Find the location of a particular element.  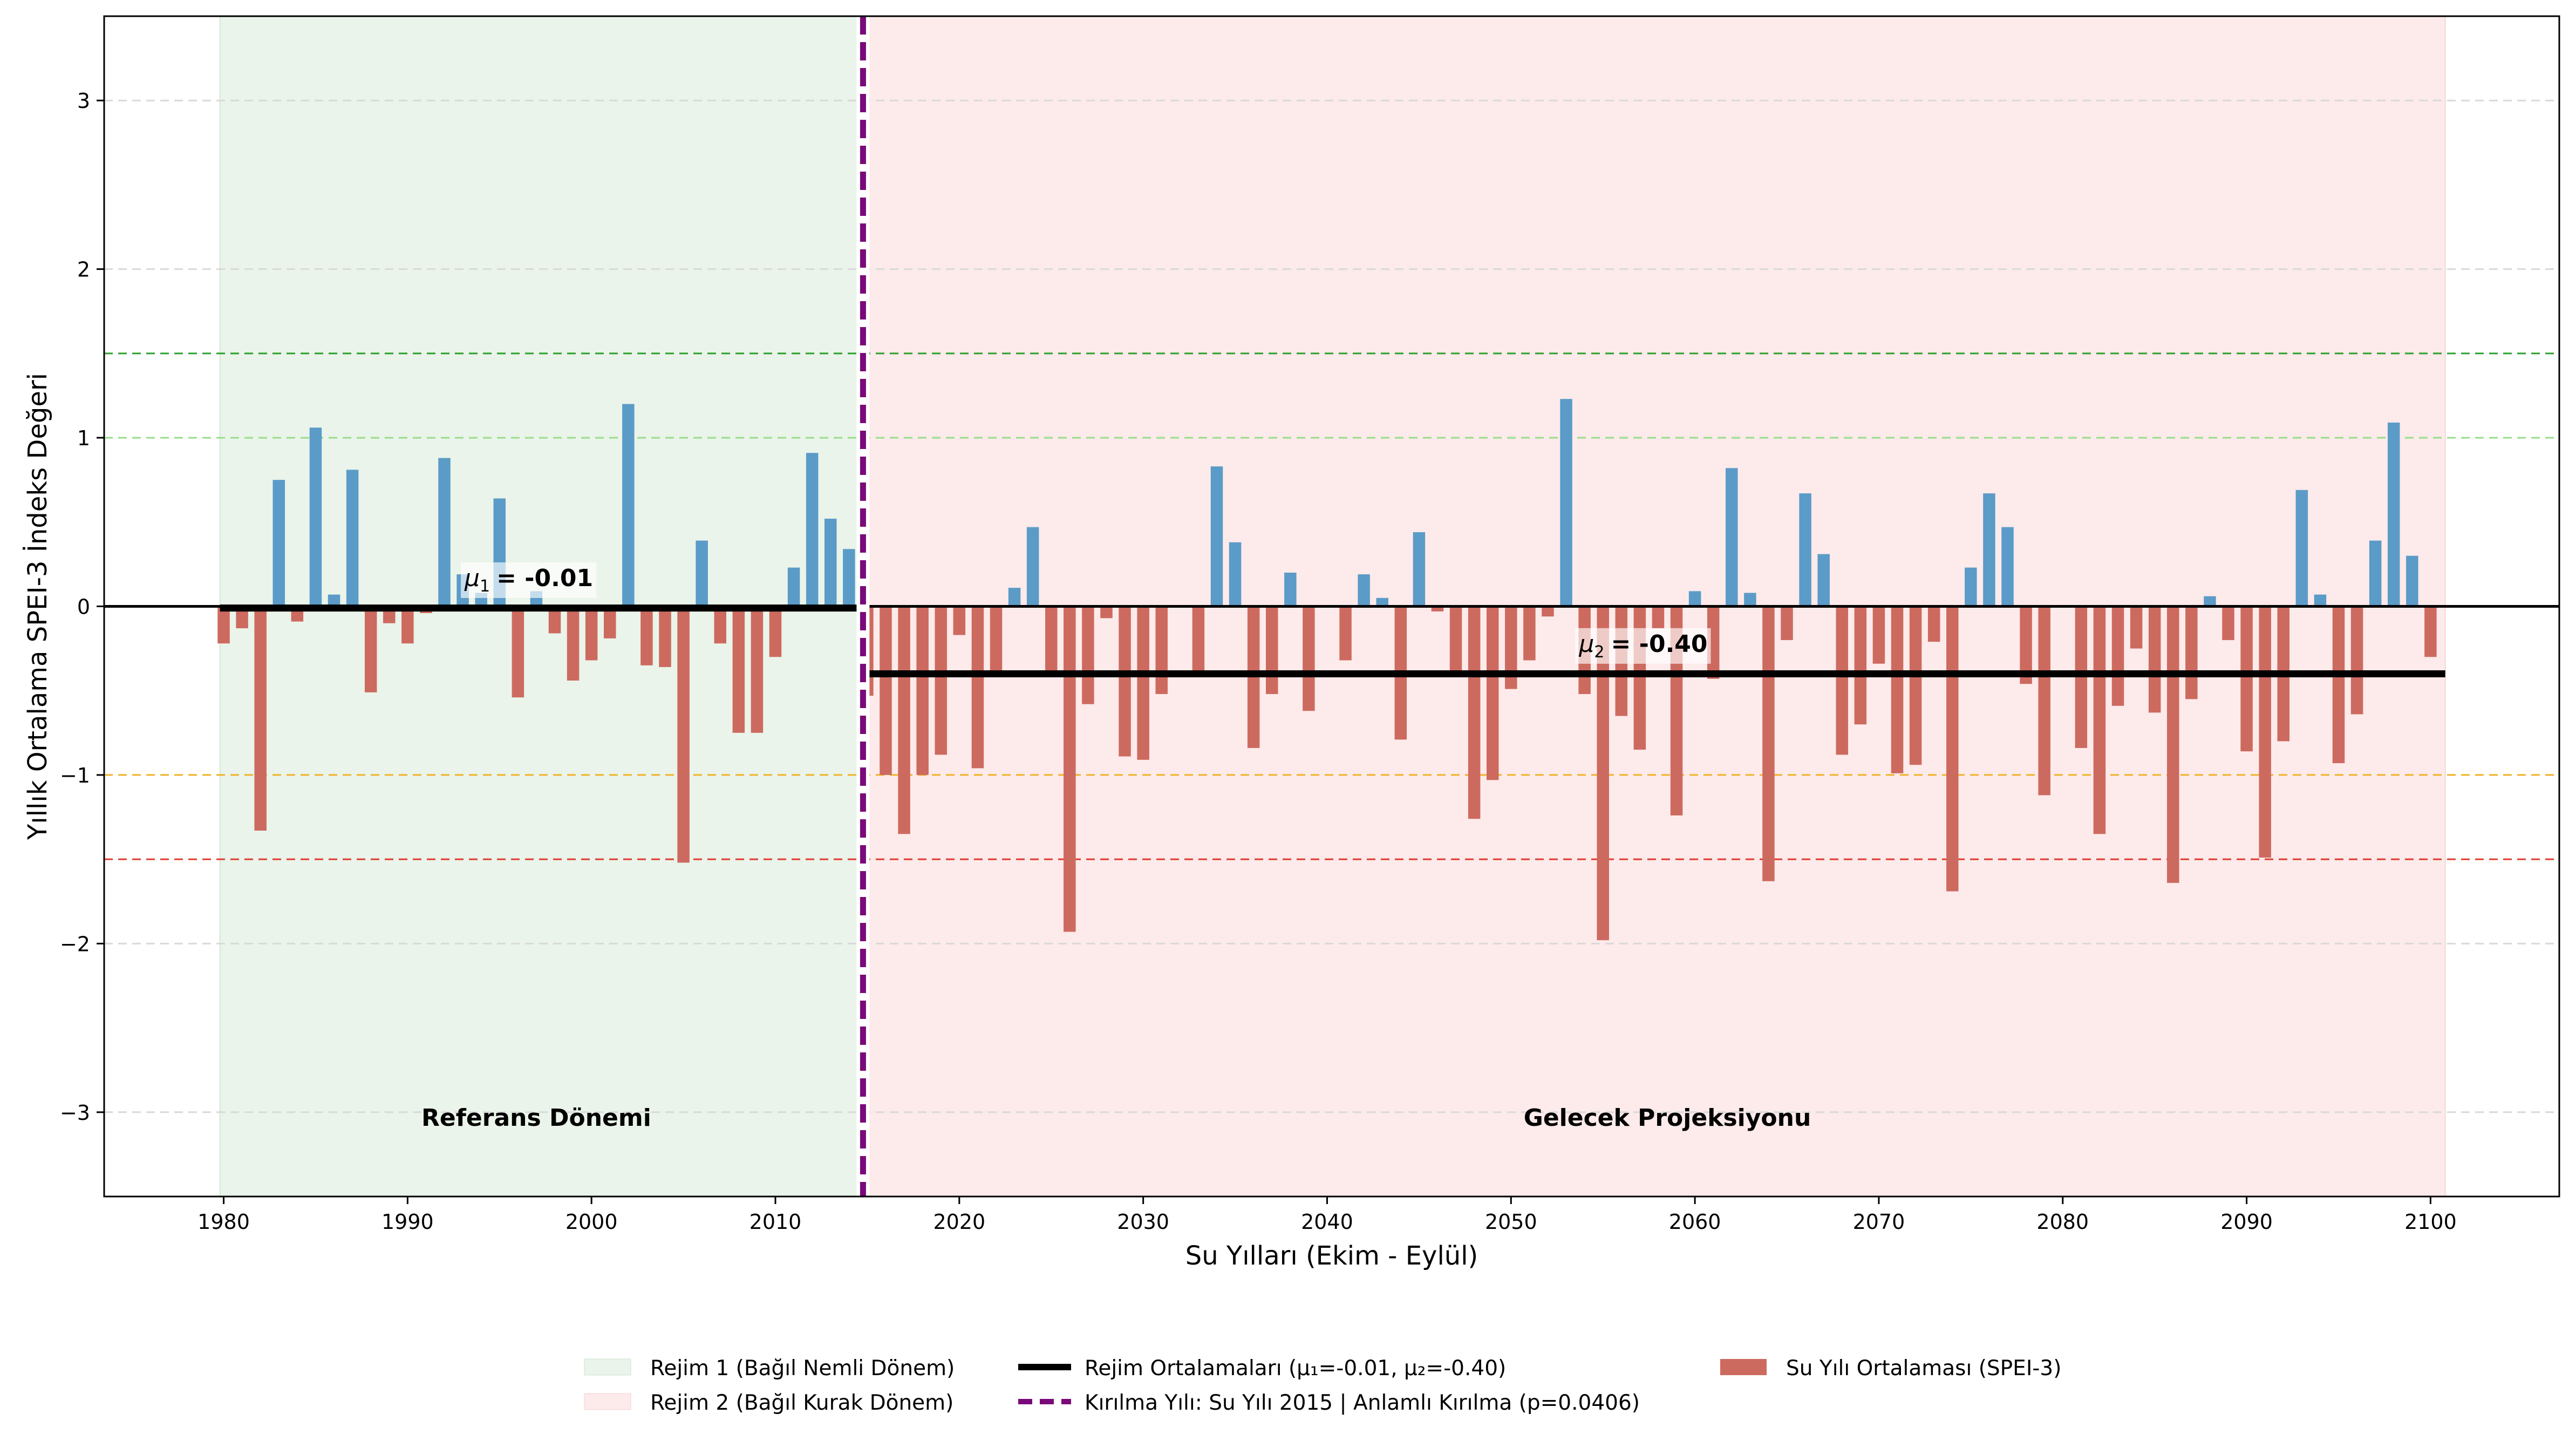

regime-1-mean-label: μ1 = -0.01 is located at coordinates (529, 580).